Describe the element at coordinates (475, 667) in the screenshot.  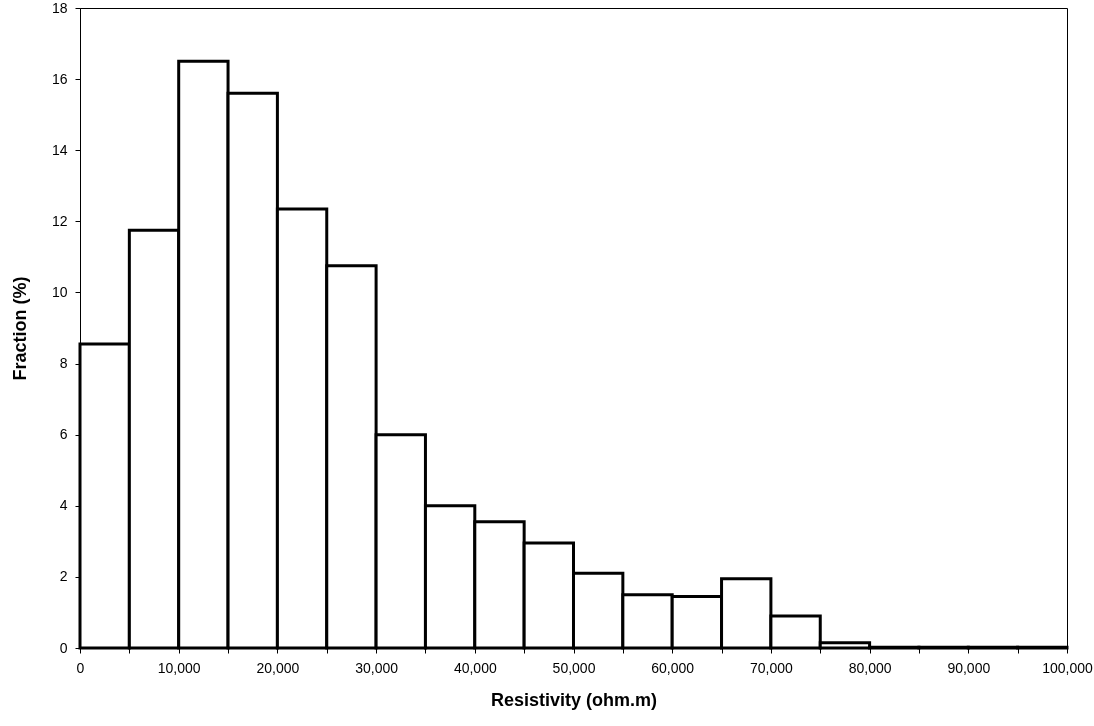
I see `x-tick-label: 40,000` at that location.